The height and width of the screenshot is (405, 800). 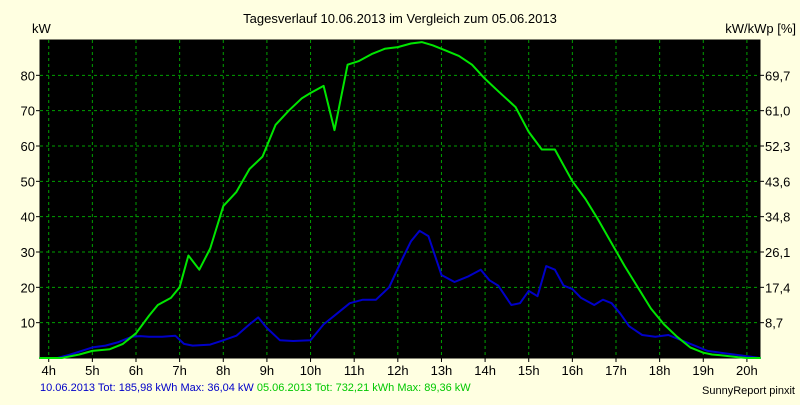 What do you see at coordinates (147, 388) in the screenshot?
I see `legend-series-1: 10.06.2013 Tot: 185,98 kWh Max: 36,04 kW` at bounding box center [147, 388].